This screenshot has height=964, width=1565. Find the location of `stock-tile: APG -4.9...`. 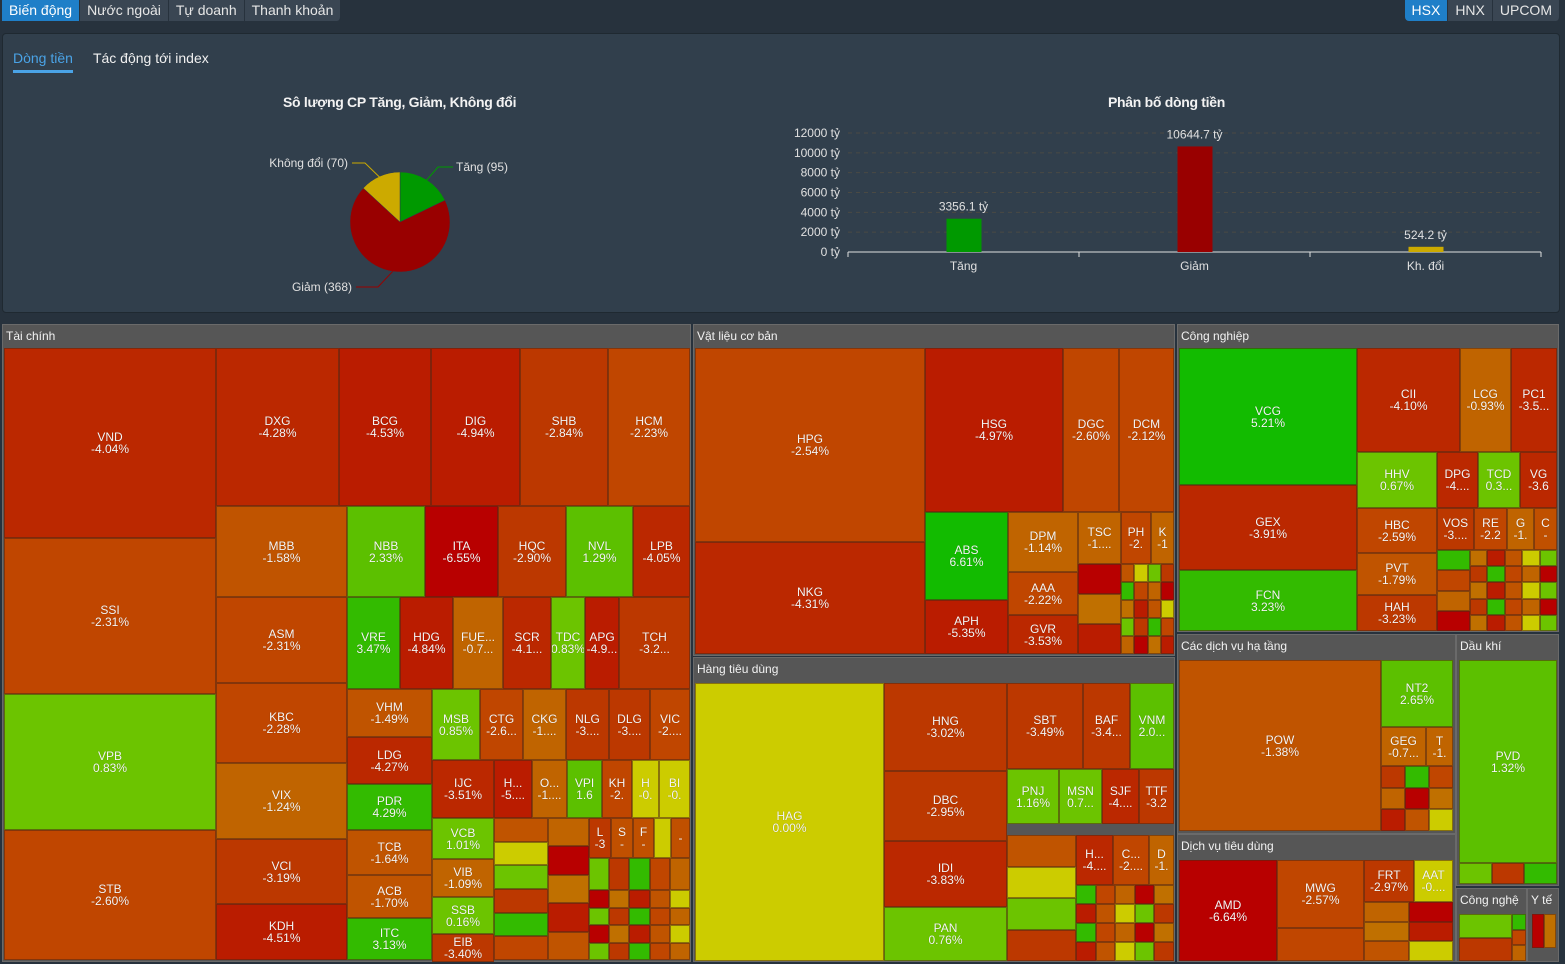

stock-tile: APG -4.9... is located at coordinates (602, 643).